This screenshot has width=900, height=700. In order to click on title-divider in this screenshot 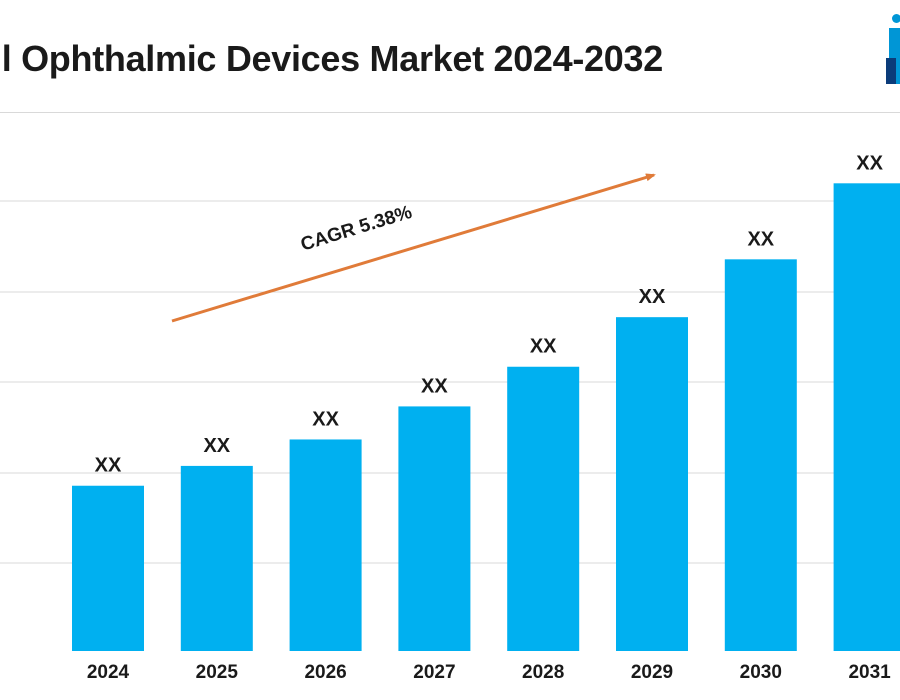, I will do `click(450, 112)`.